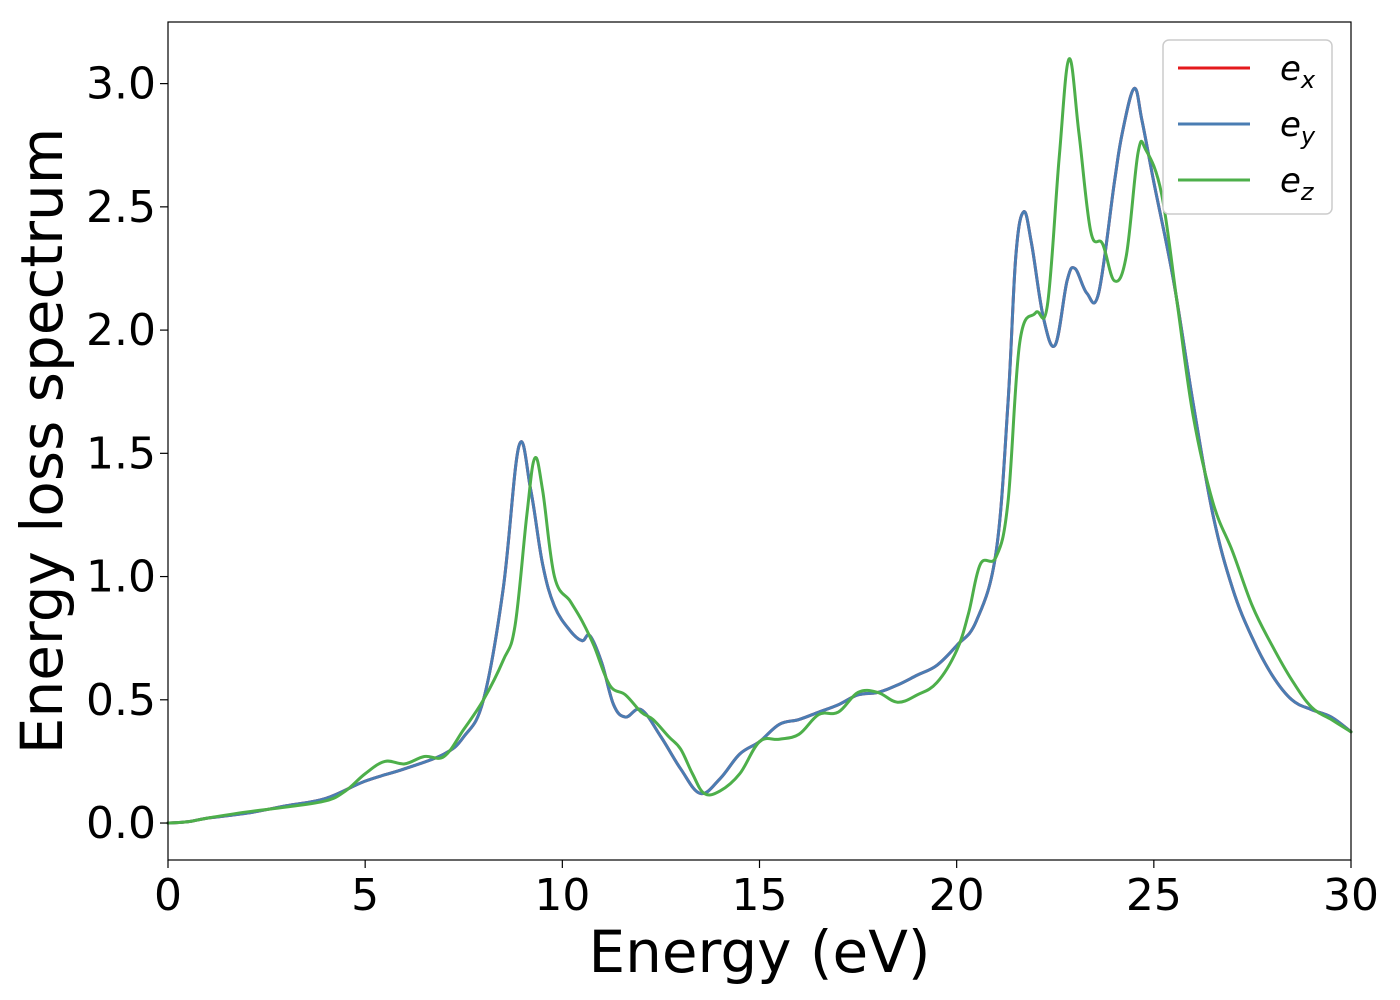 The image size is (1400, 1000). I want to click on x-tick-label: 20, so click(957, 895).